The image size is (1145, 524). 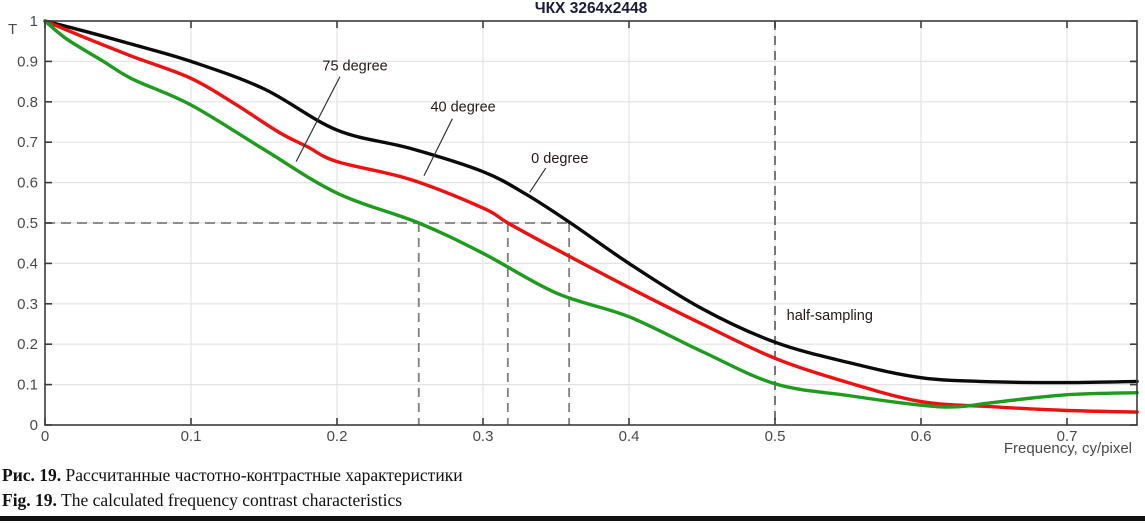 I want to click on x-tick-label: 0.5, so click(x=775, y=436).